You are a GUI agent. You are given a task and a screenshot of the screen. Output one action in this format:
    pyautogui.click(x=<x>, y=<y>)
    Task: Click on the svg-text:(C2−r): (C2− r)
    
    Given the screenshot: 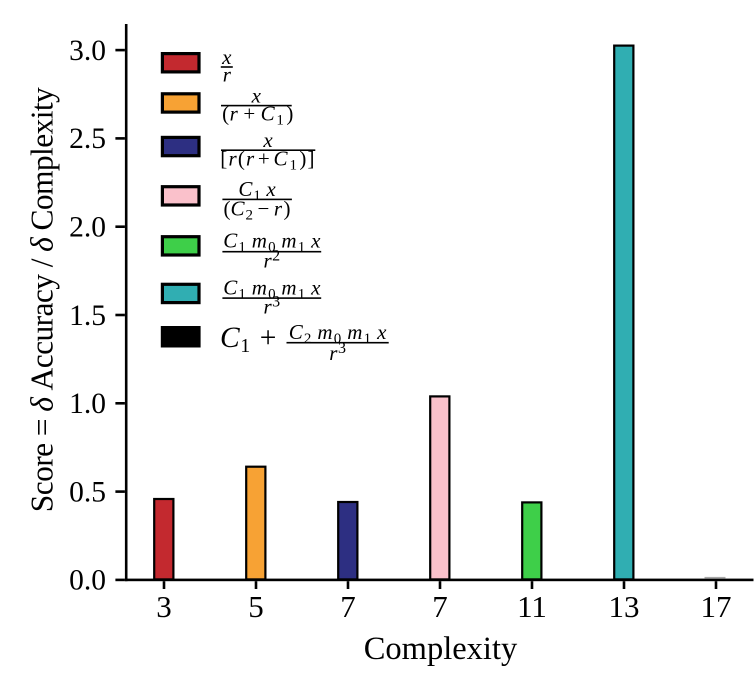 What is the action you would take?
    pyautogui.click(x=256, y=210)
    